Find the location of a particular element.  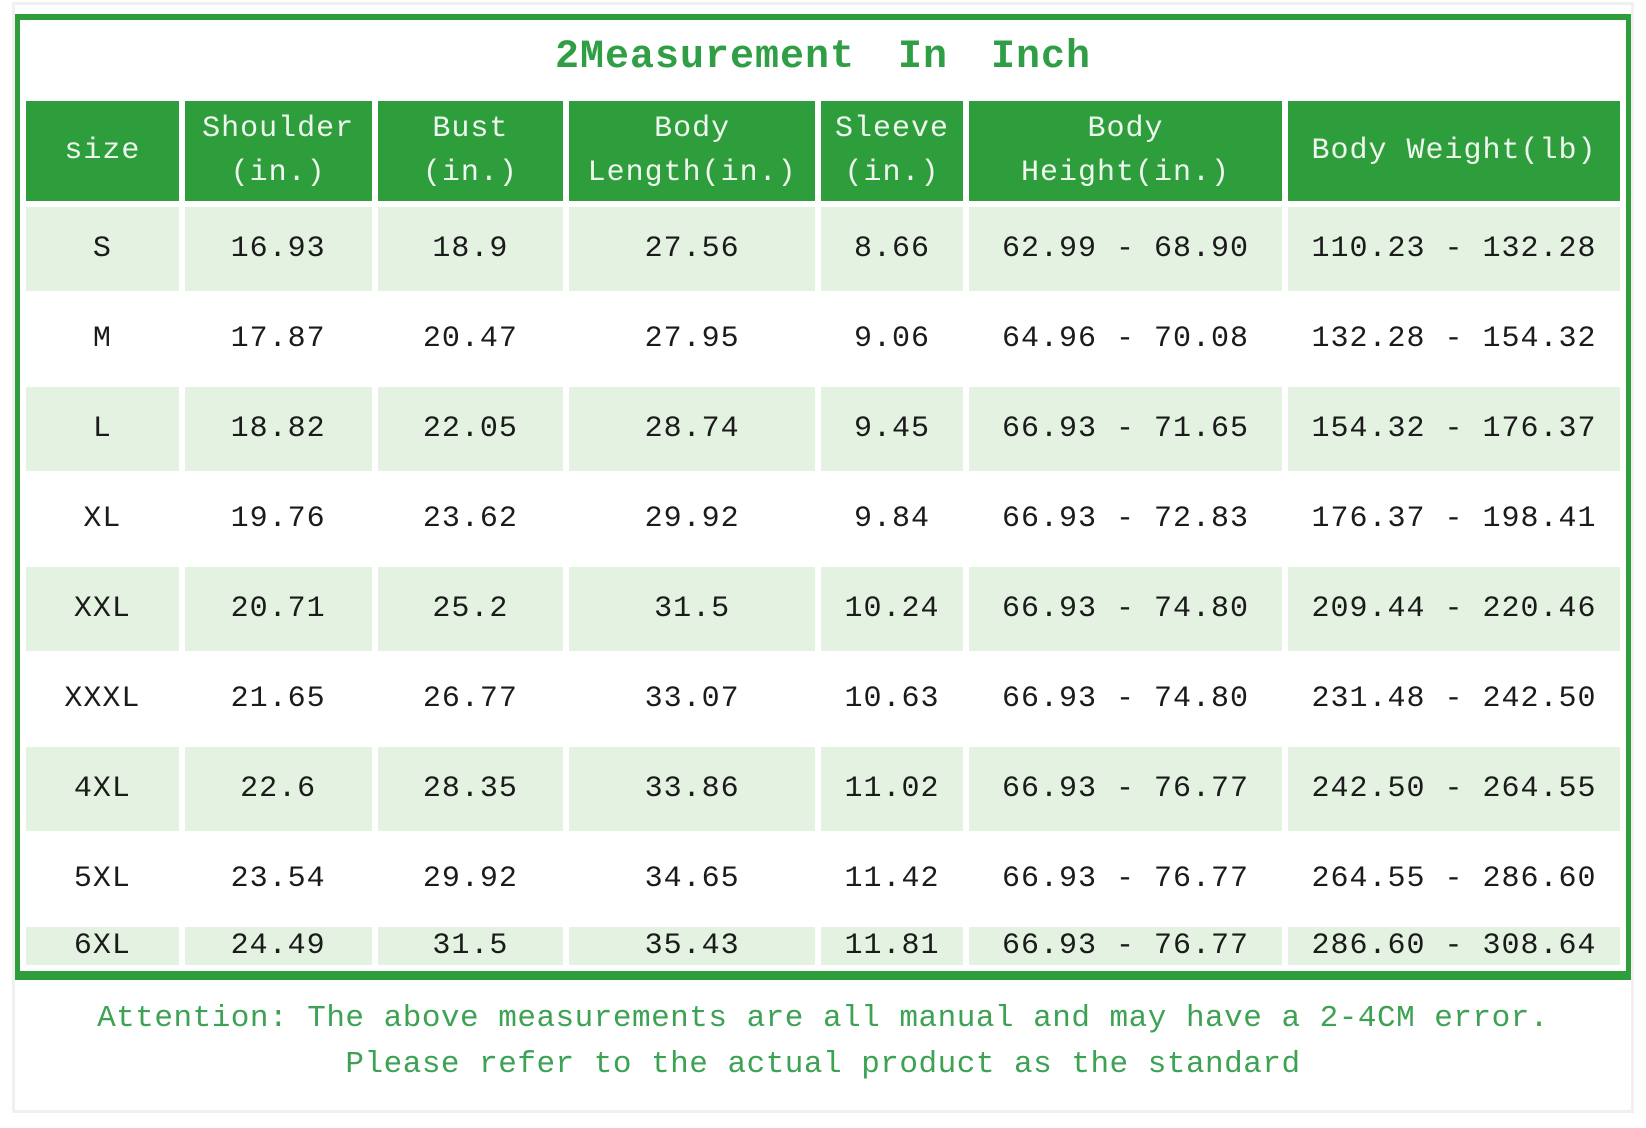

measurement-cell: 19.76 is located at coordinates (278, 519).